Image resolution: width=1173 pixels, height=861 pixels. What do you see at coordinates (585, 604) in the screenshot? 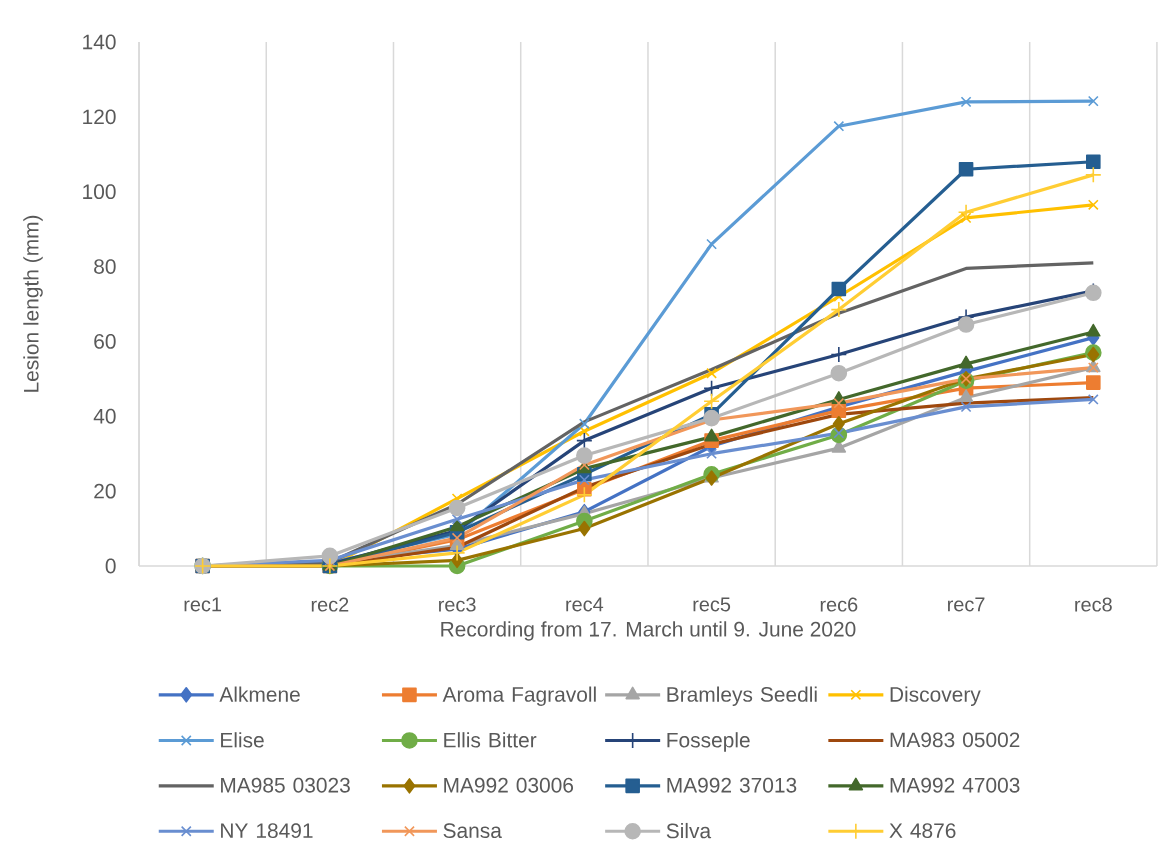
I see `x-tick-label: rec4` at bounding box center [585, 604].